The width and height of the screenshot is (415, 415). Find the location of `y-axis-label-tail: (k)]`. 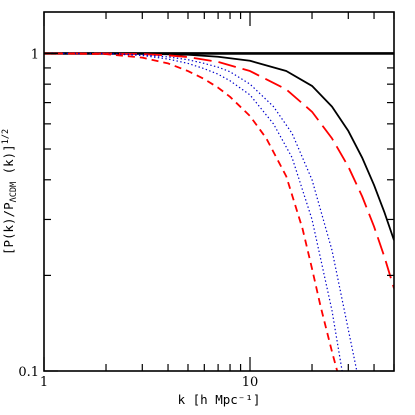

y-axis-label-tail: (k)] is located at coordinates (8, 163).